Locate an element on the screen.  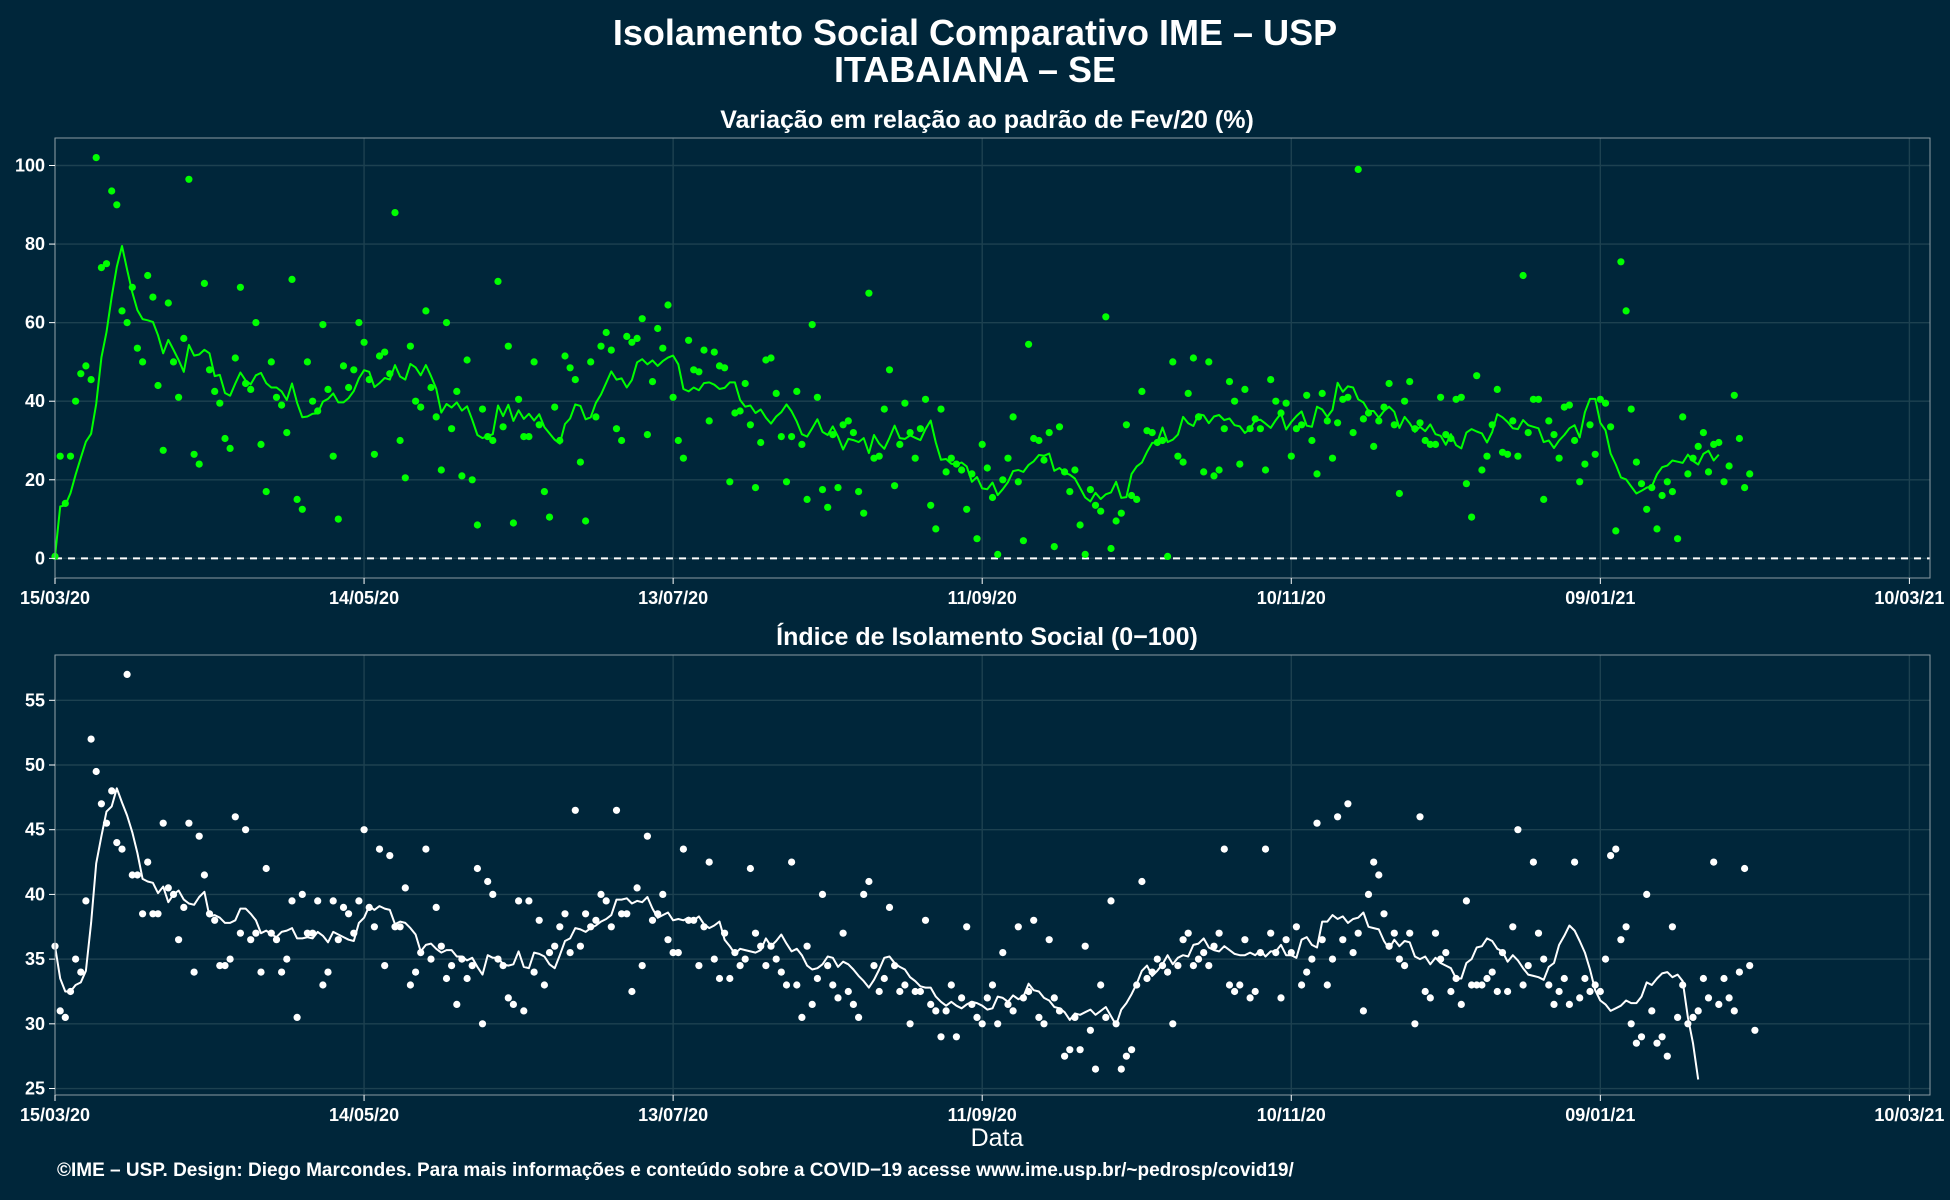
variation-ytick-label-1: 20 is located at coordinates (35, 480).